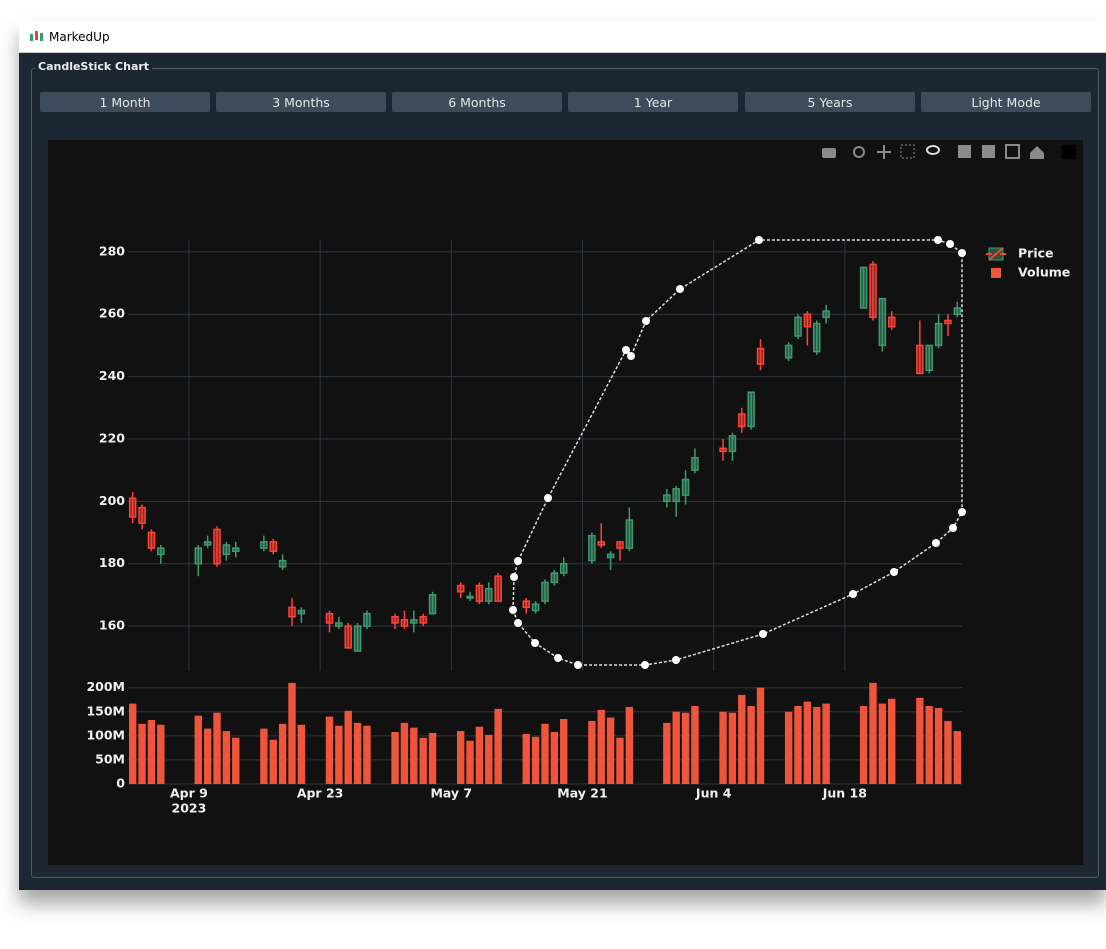 The height and width of the screenshot is (949, 1106). Describe the element at coordinates (1012, 151) in the screenshot. I see `autoscale-icon` at that location.